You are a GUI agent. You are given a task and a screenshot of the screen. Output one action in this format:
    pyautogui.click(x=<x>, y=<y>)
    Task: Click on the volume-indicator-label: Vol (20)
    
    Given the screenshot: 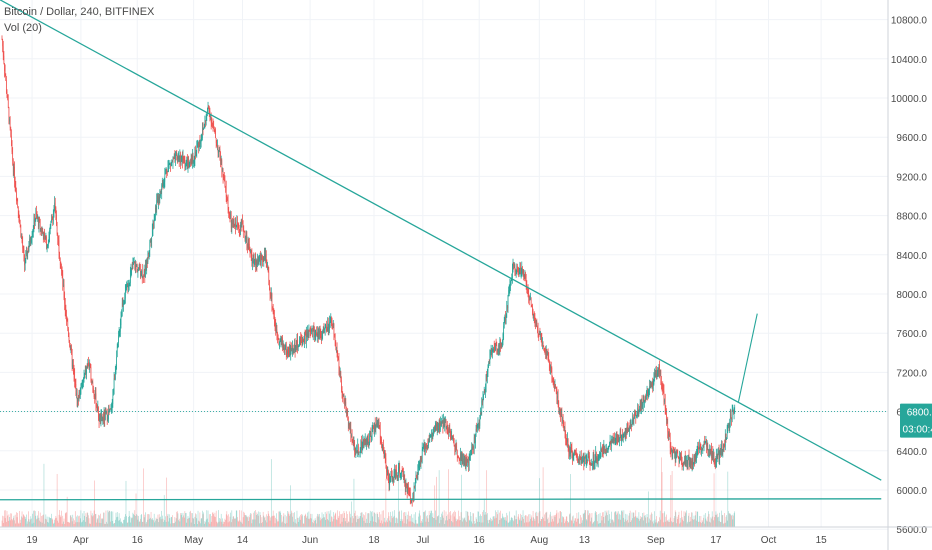 What is the action you would take?
    pyautogui.click(x=23, y=28)
    